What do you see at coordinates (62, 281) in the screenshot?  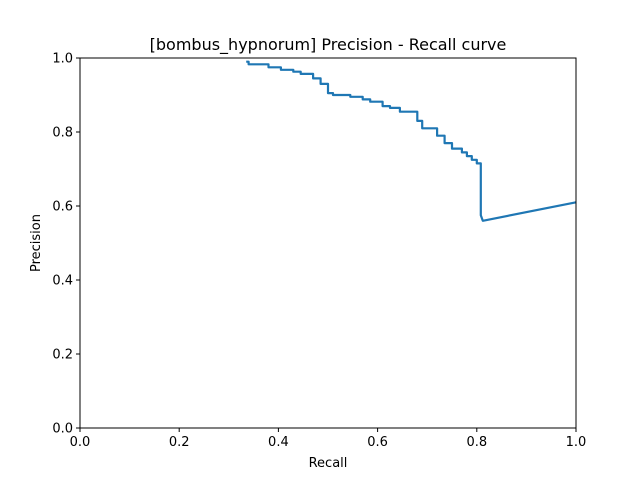 I see `y-tick-label: 0.4` at bounding box center [62, 281].